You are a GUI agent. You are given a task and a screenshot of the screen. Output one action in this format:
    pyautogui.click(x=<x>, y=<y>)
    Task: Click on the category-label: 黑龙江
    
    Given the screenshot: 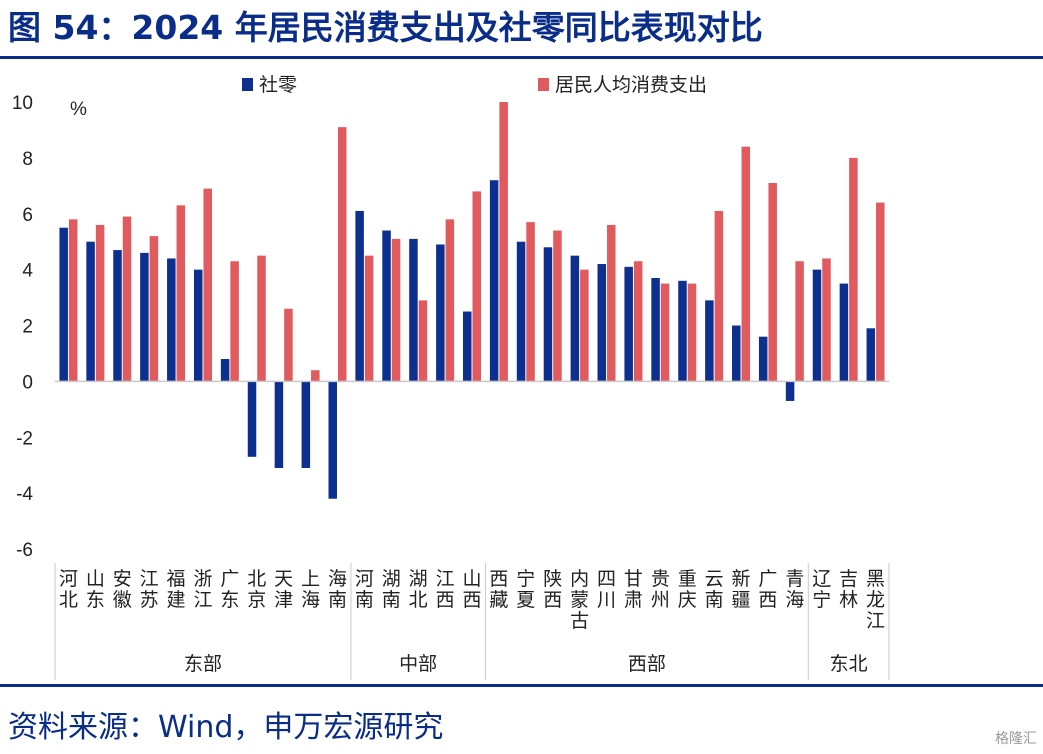 What is the action you would take?
    pyautogui.click(x=875, y=600)
    